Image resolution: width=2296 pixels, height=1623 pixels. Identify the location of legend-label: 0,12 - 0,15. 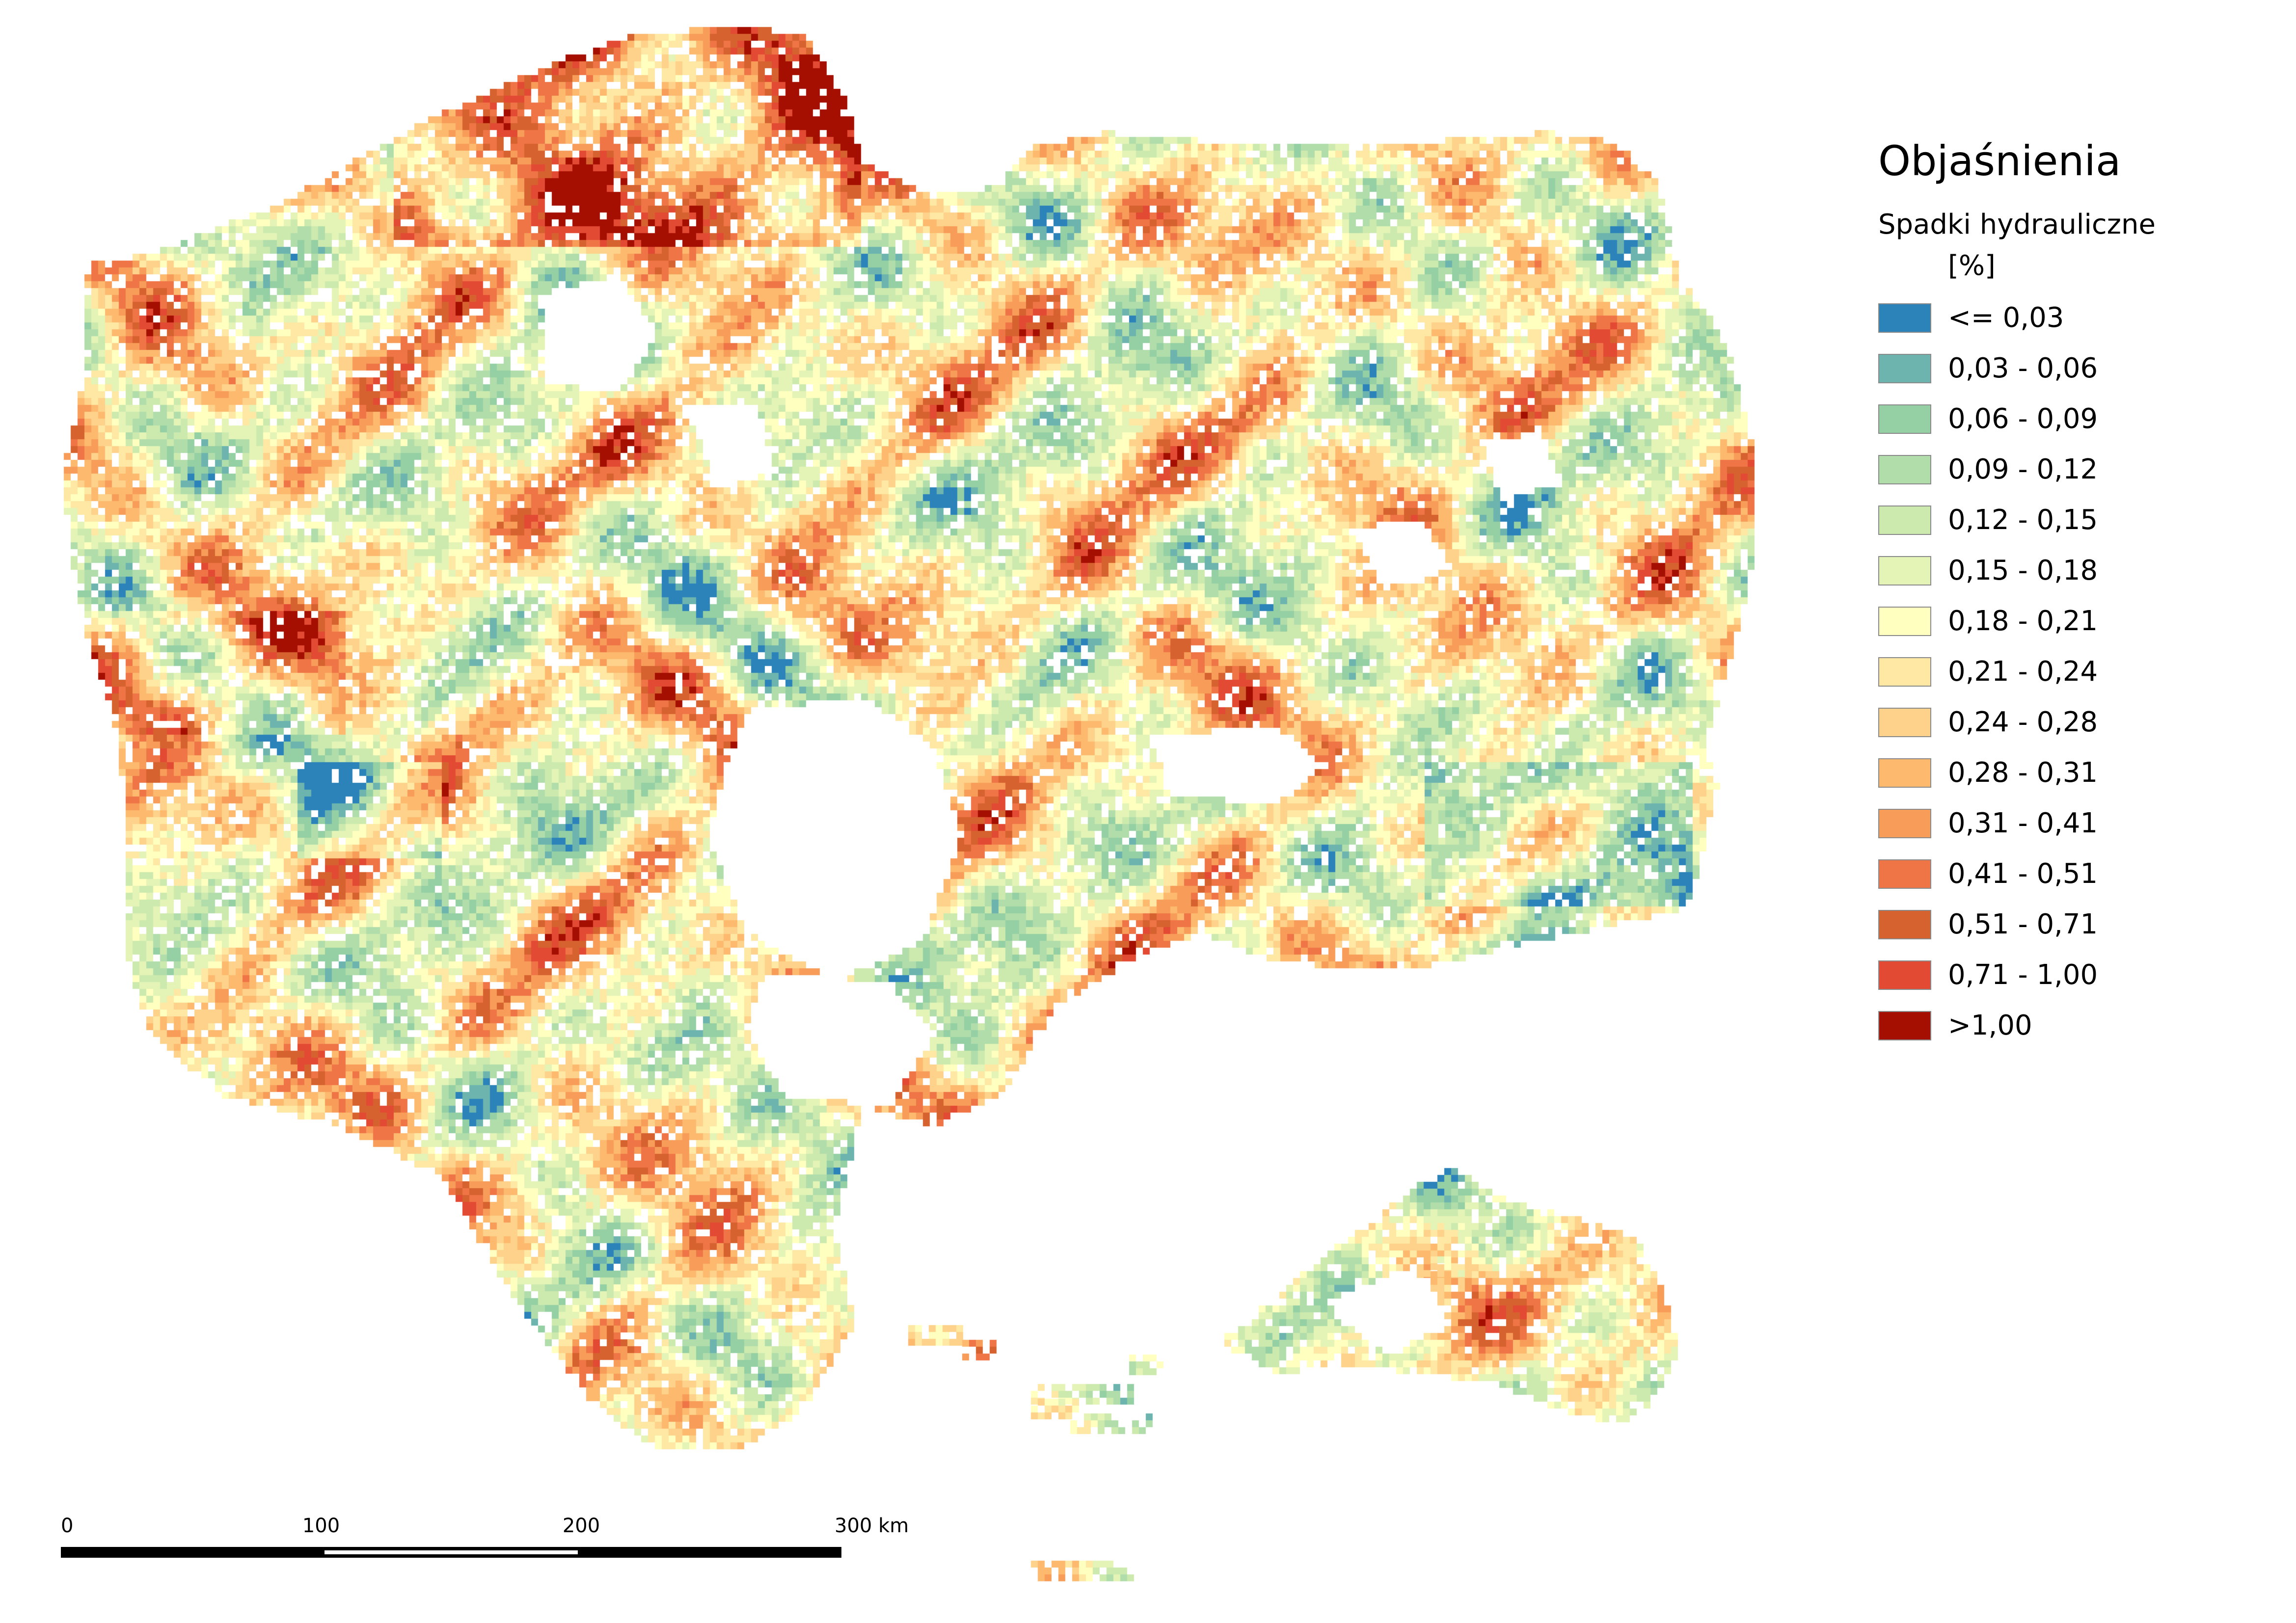
(2023, 520).